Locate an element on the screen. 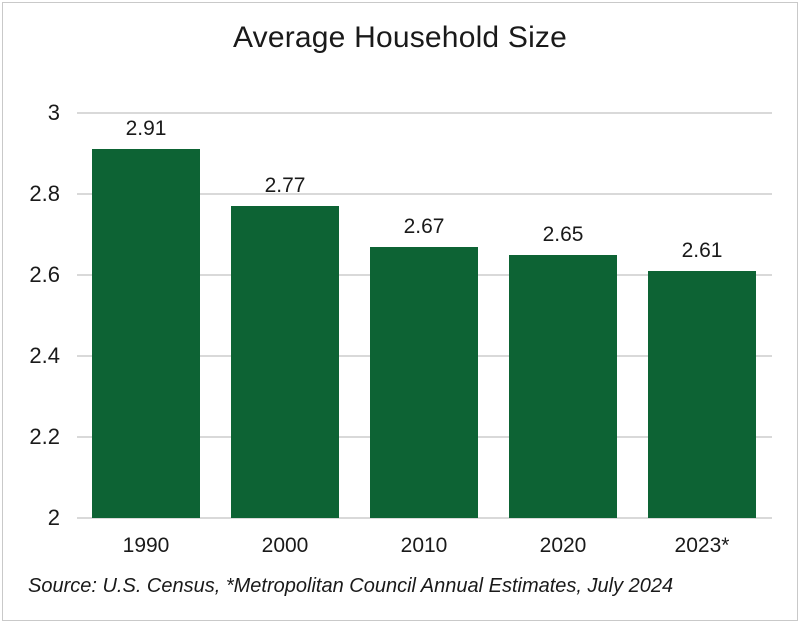  bar-value-label: 2.61 is located at coordinates (702, 250).